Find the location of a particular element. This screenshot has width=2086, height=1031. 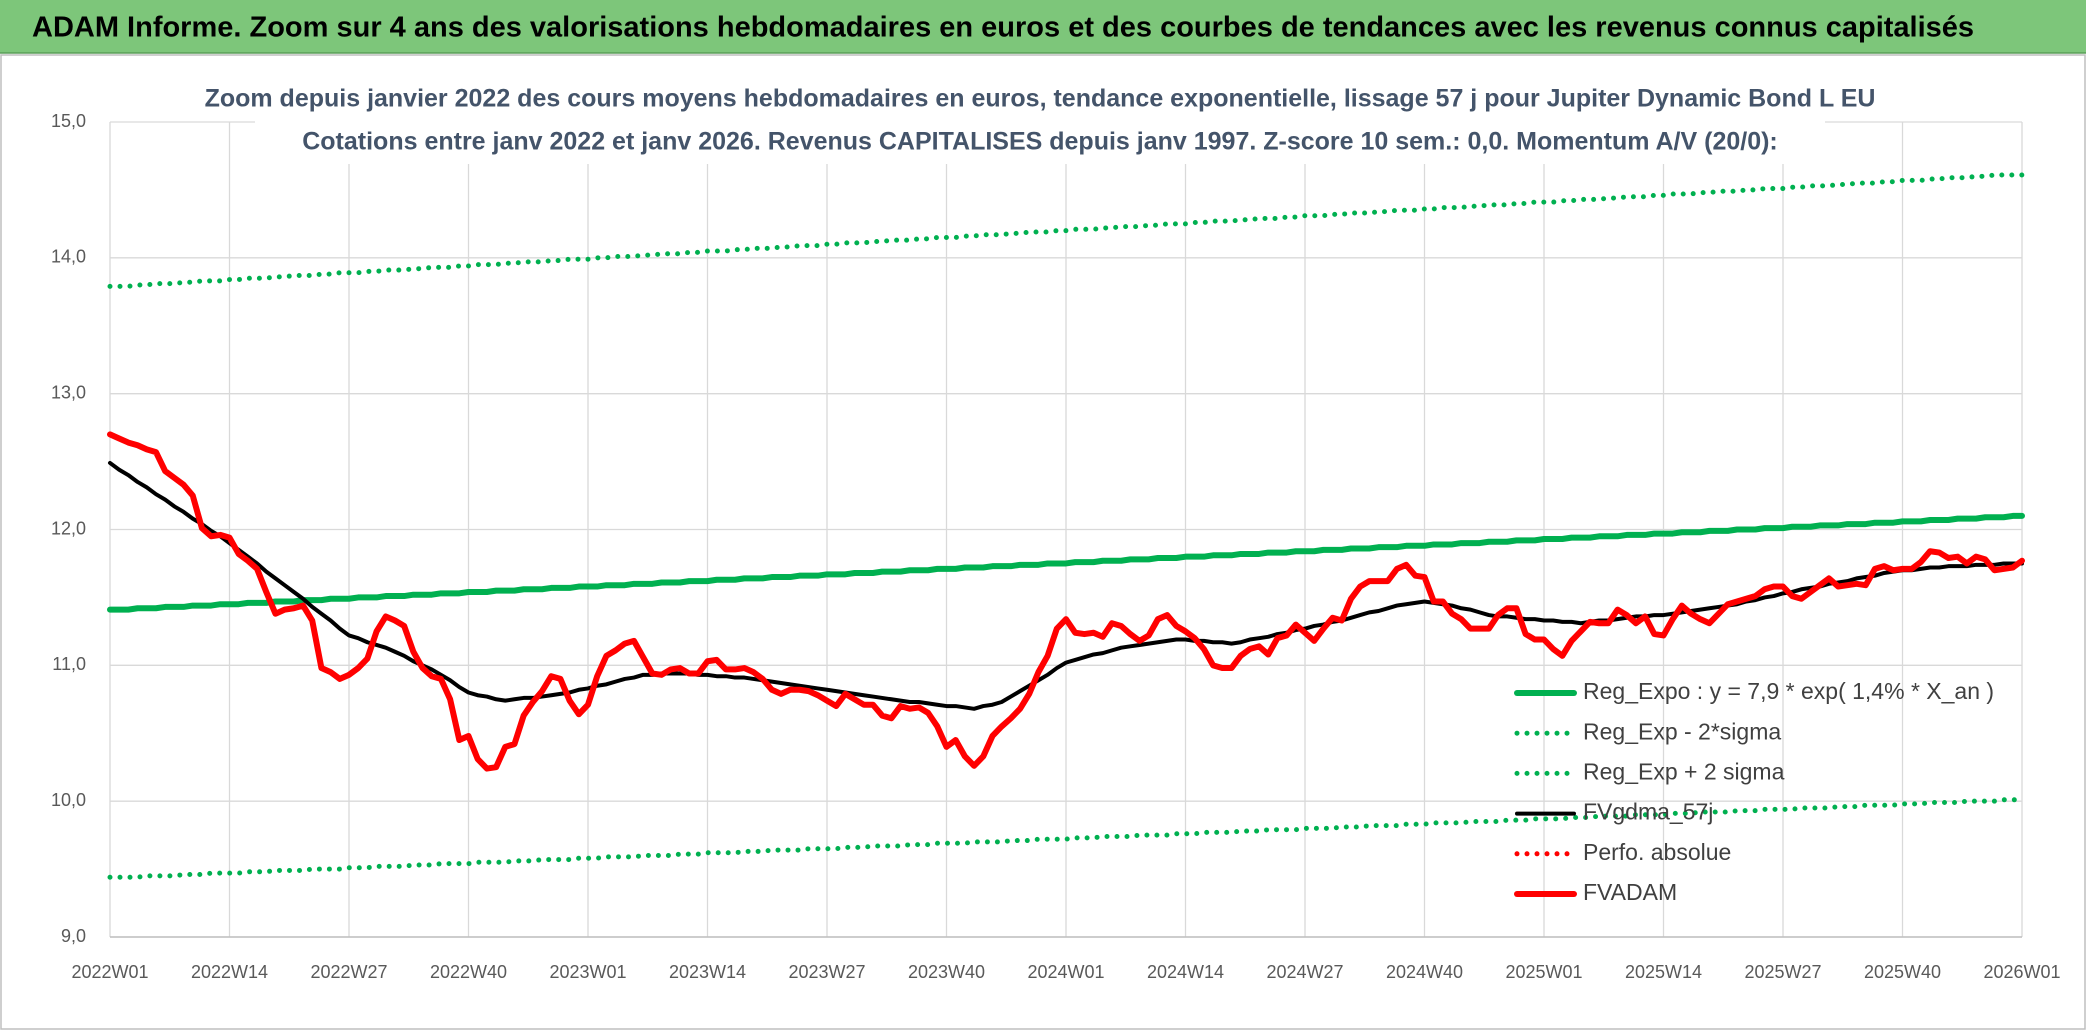

x-tick-label: 2023W27 is located at coordinates (826, 972).